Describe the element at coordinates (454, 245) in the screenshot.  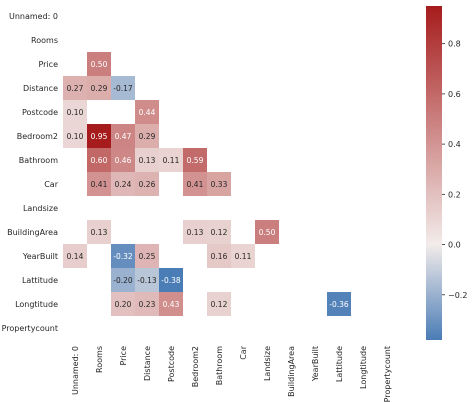
I see `colorbar-tick-label: 0.0` at that location.